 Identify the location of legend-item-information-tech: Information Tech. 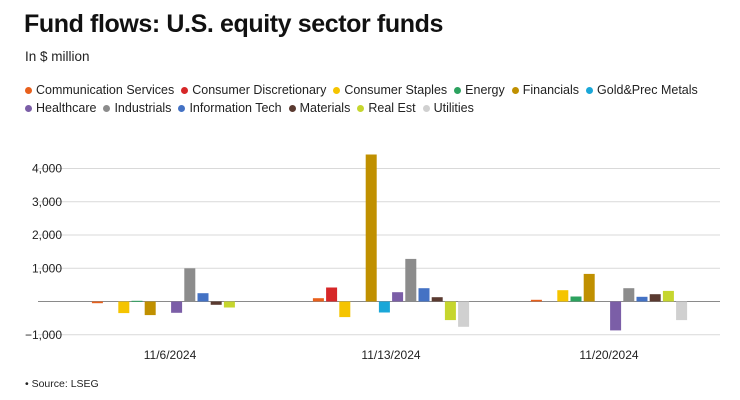
(230, 108).